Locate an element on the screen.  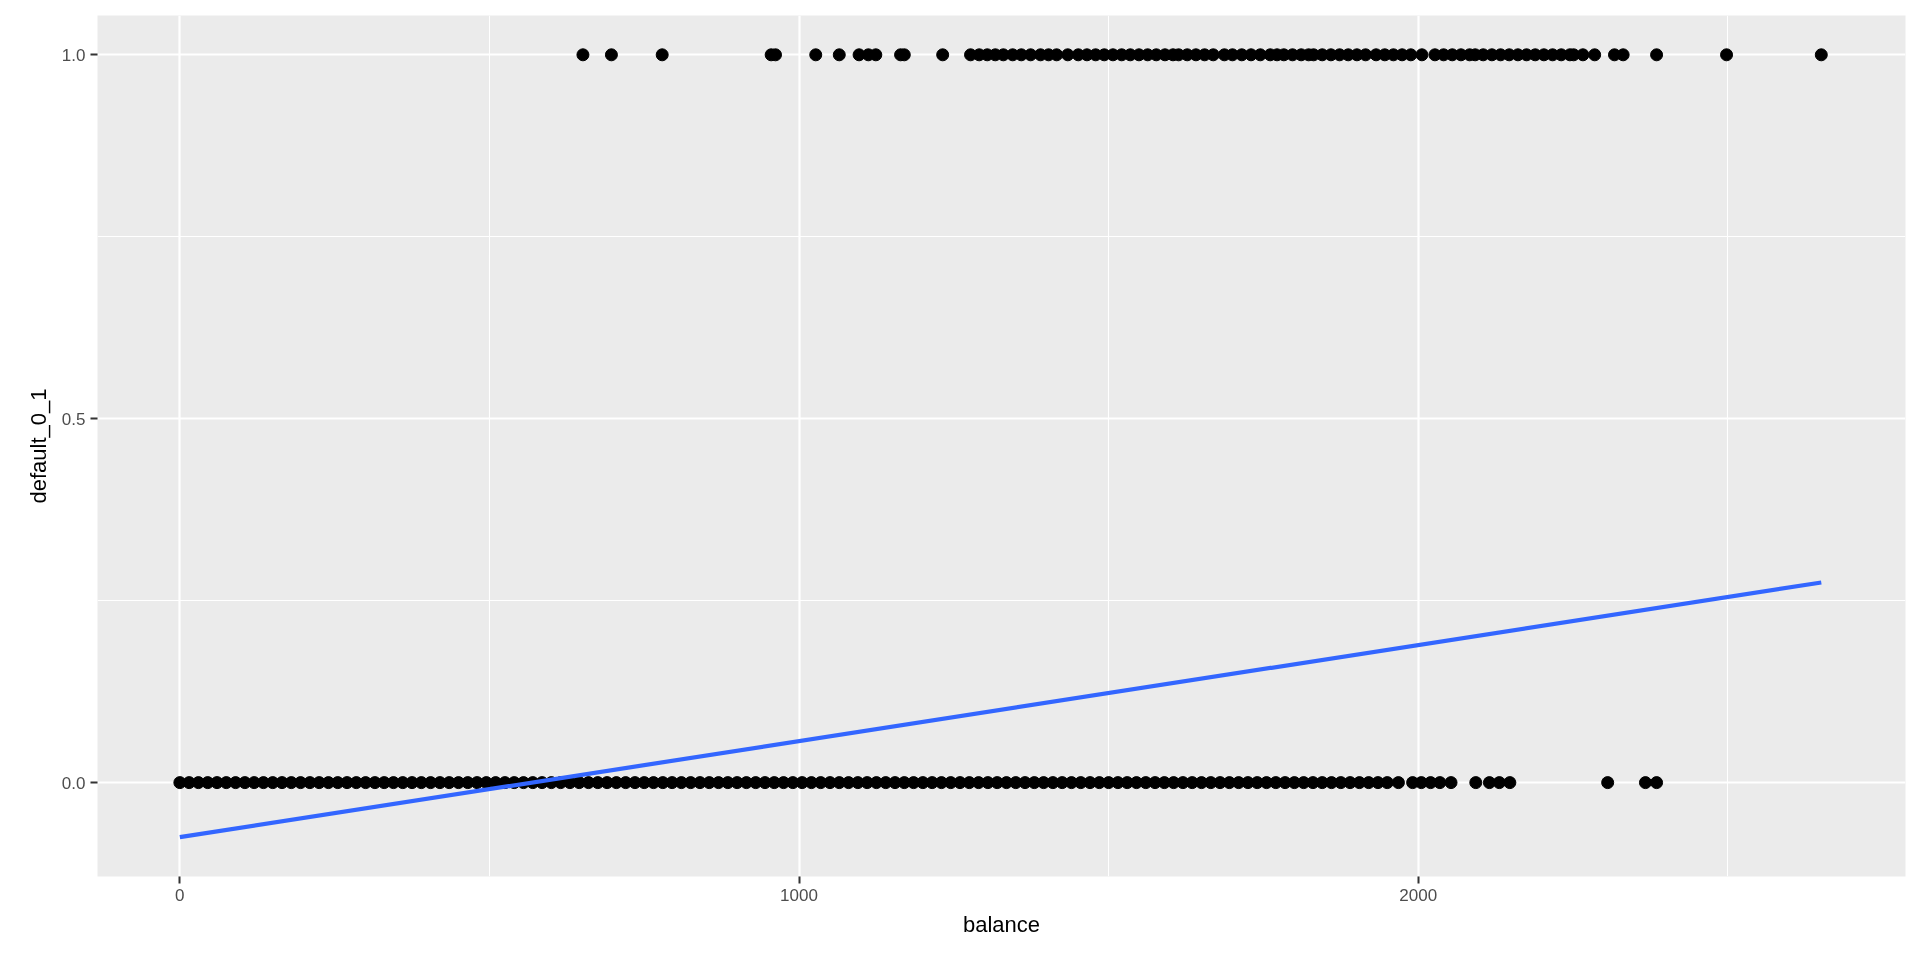
y-tick-label: 0.0 is located at coordinates (73, 783).